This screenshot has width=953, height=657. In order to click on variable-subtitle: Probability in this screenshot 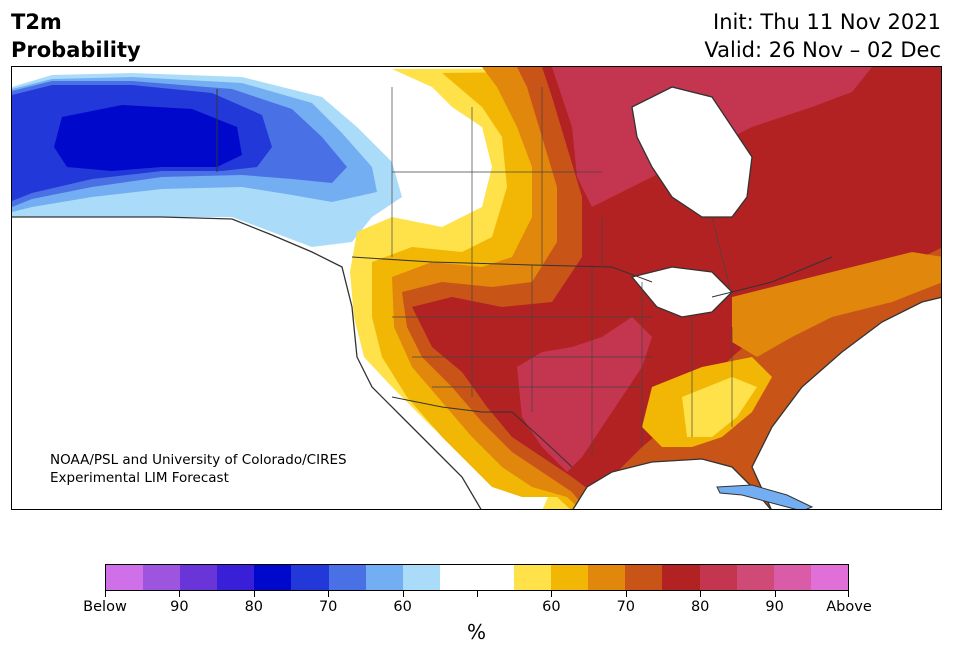, I will do `click(76, 50)`.